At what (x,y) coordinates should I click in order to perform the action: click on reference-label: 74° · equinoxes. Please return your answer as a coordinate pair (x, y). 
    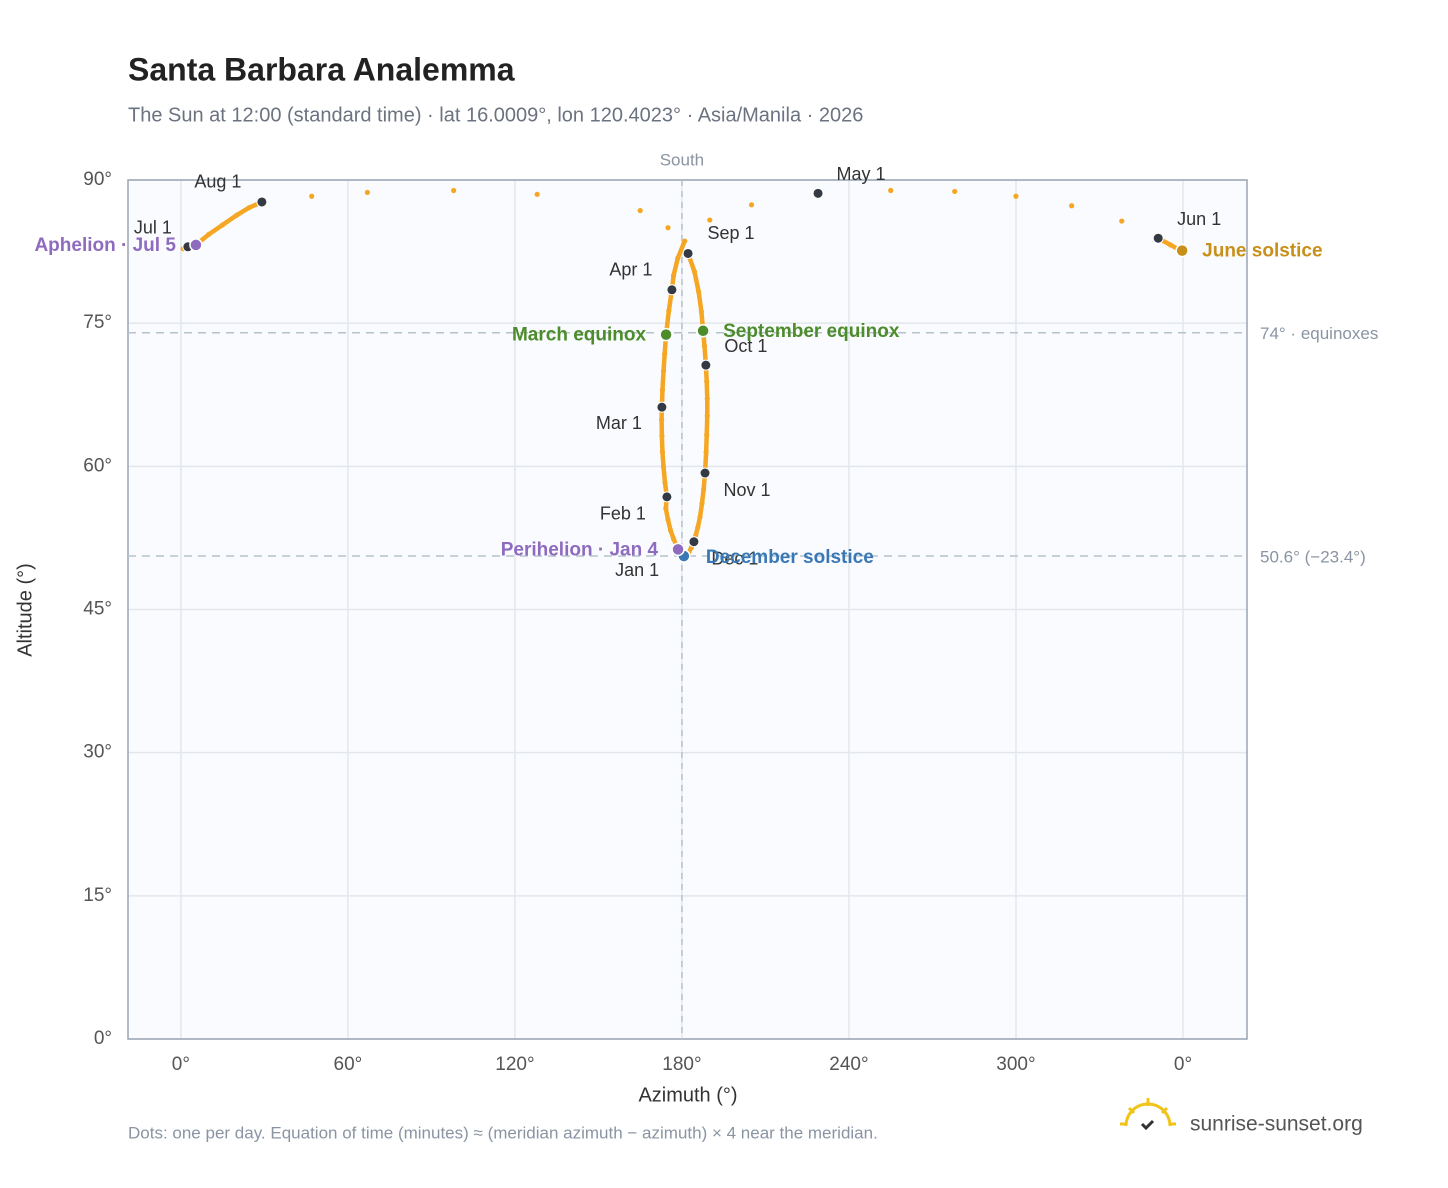
    Looking at the image, I should click on (1319, 333).